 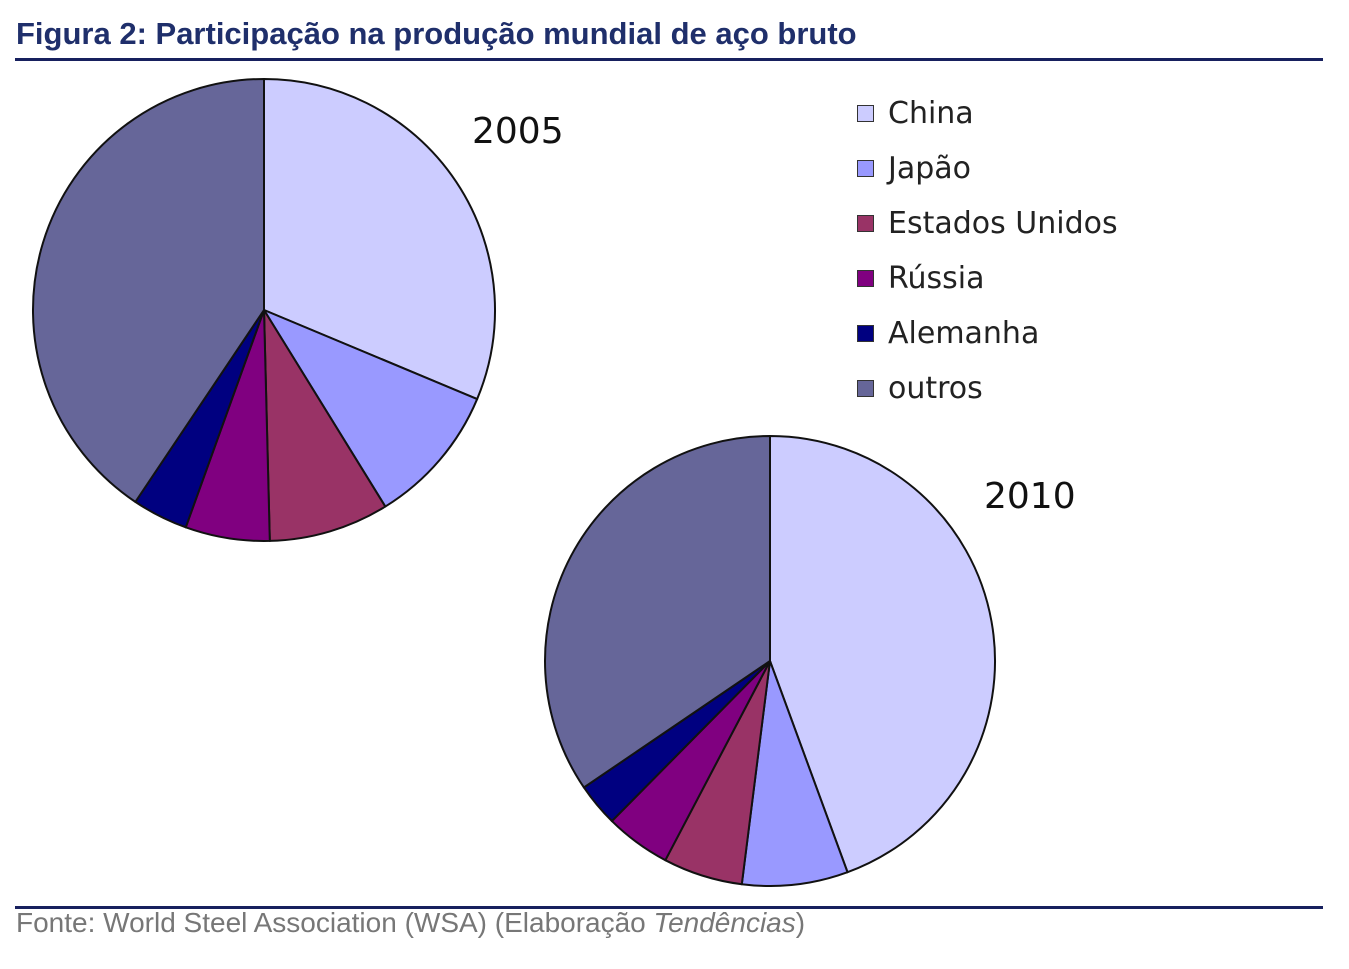 What do you see at coordinates (794, 773) in the screenshot?
I see `pie-2010-slice-japao` at bounding box center [794, 773].